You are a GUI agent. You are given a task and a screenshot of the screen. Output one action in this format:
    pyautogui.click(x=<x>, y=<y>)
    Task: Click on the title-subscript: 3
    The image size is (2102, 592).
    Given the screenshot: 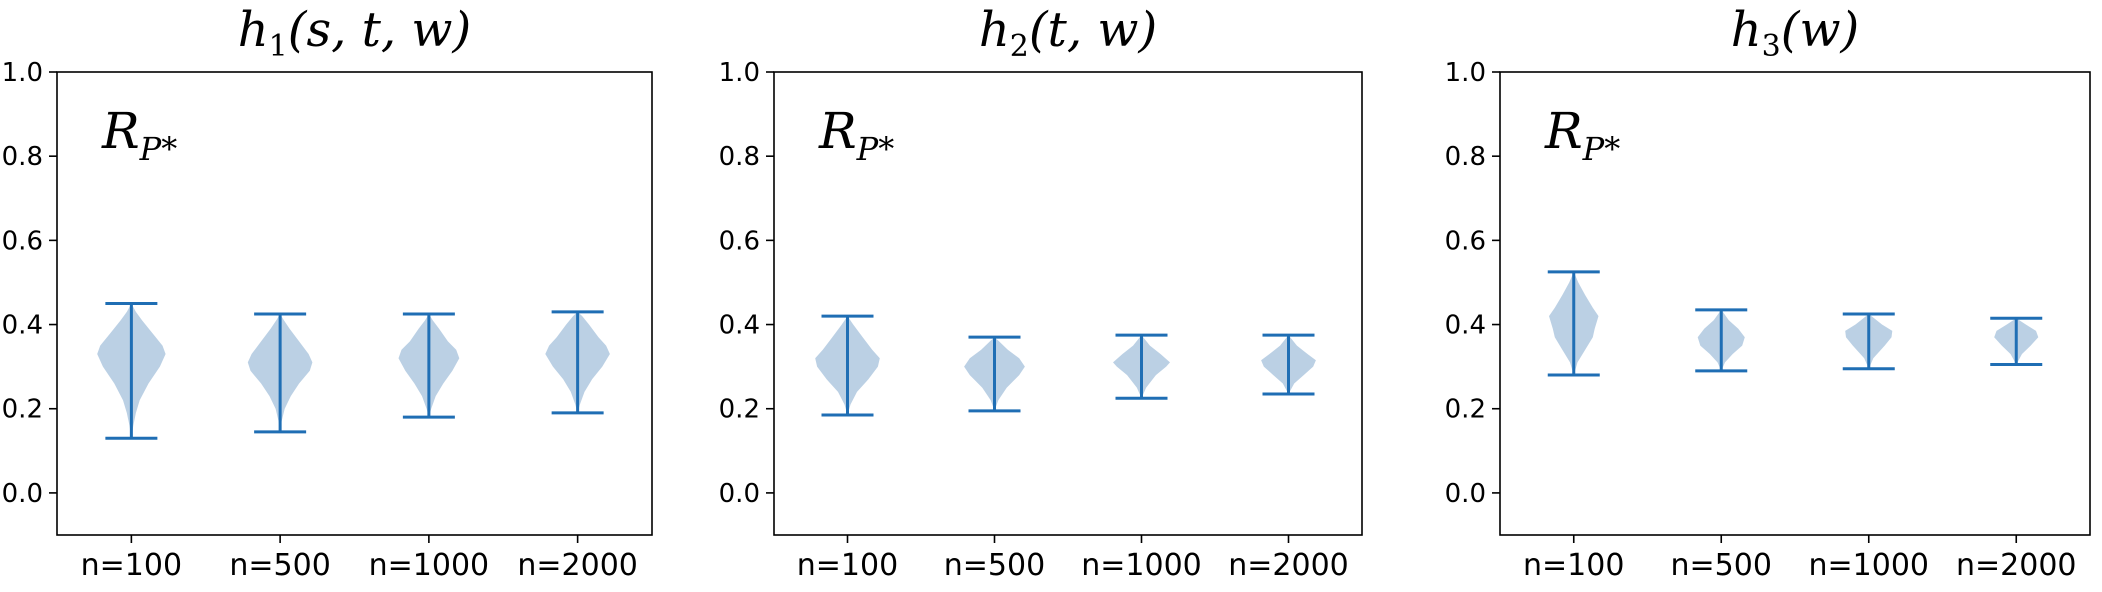 What is the action you would take?
    pyautogui.click(x=1771, y=46)
    